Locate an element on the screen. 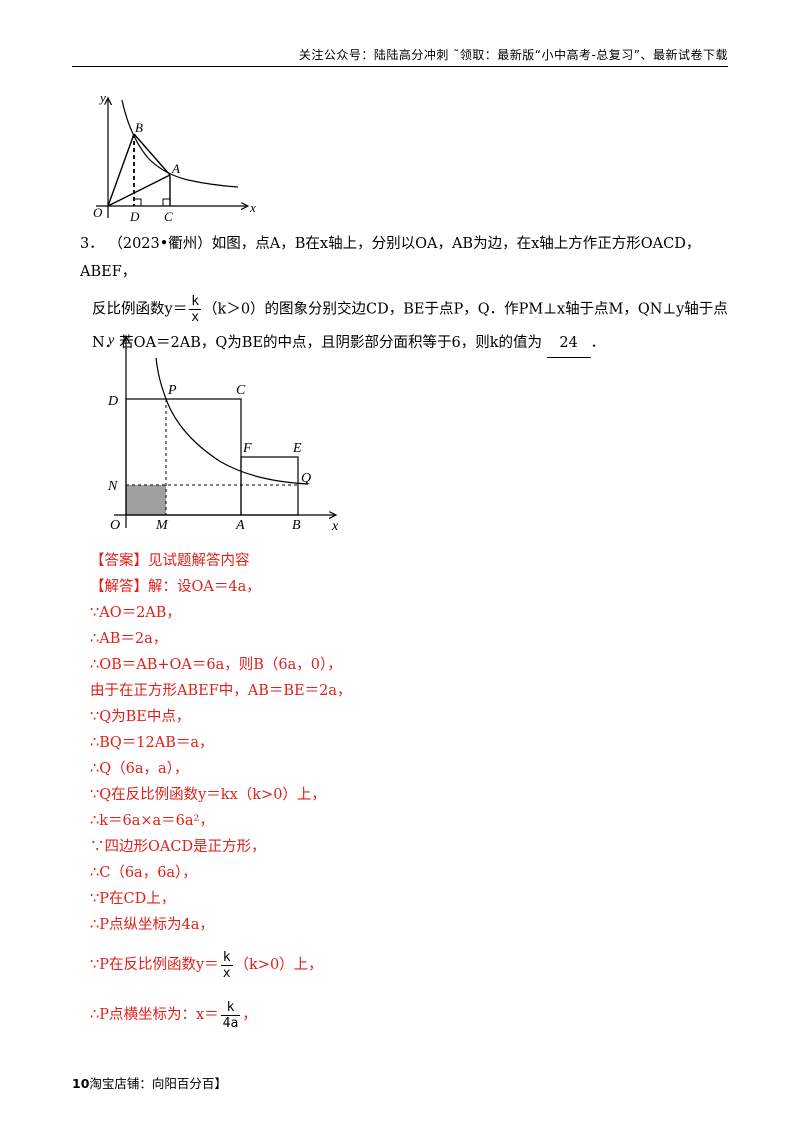 The width and height of the screenshot is (800, 1132). solution-line-17: ∴P点横坐标为：x＝ k 4a， is located at coordinates (173, 1015).